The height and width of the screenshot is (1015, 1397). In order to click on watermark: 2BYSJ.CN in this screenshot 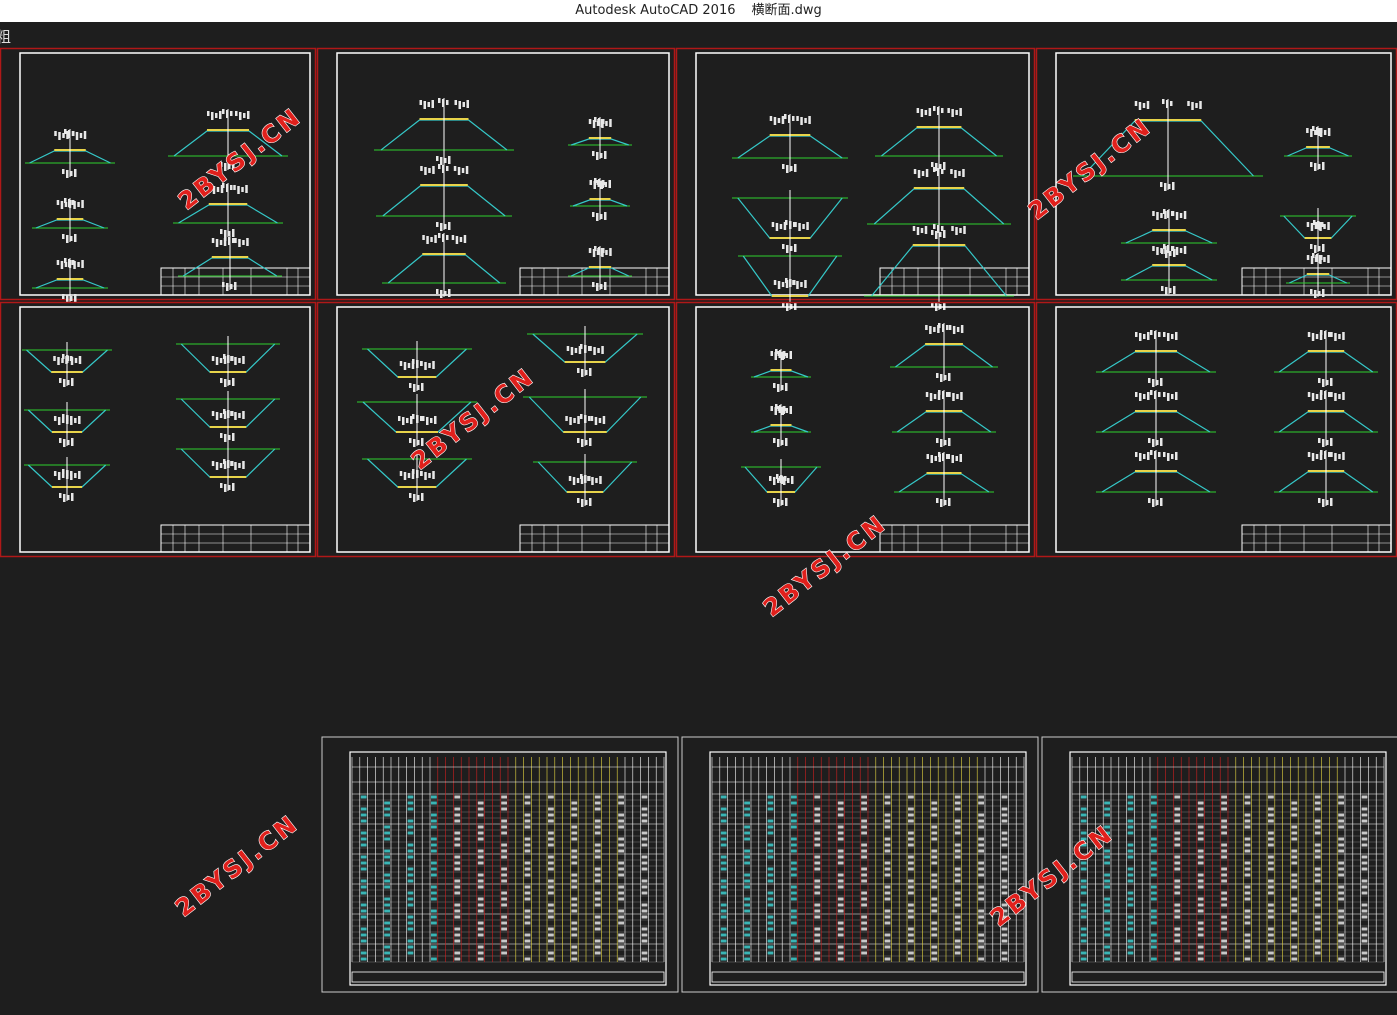, I will do `click(237, 865)`.